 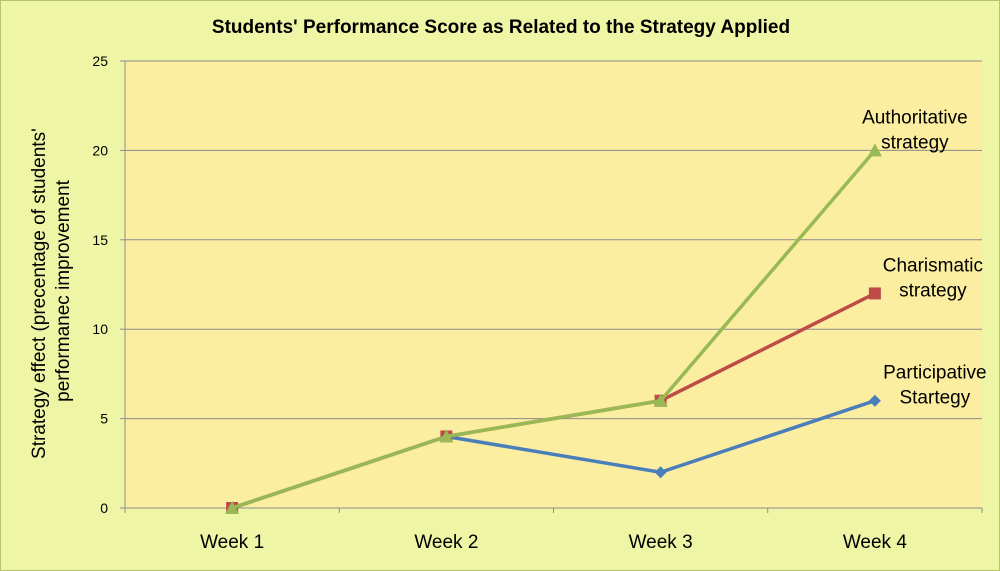 I want to click on series-label: Participative Startegy, so click(x=935, y=386).